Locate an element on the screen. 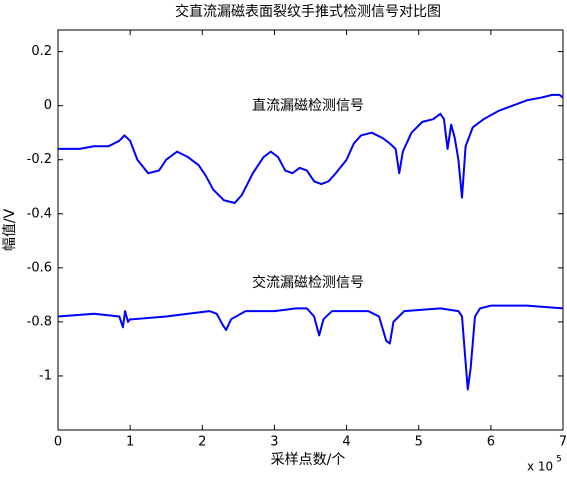  x-multiplier: x 10 is located at coordinates (540, 467).